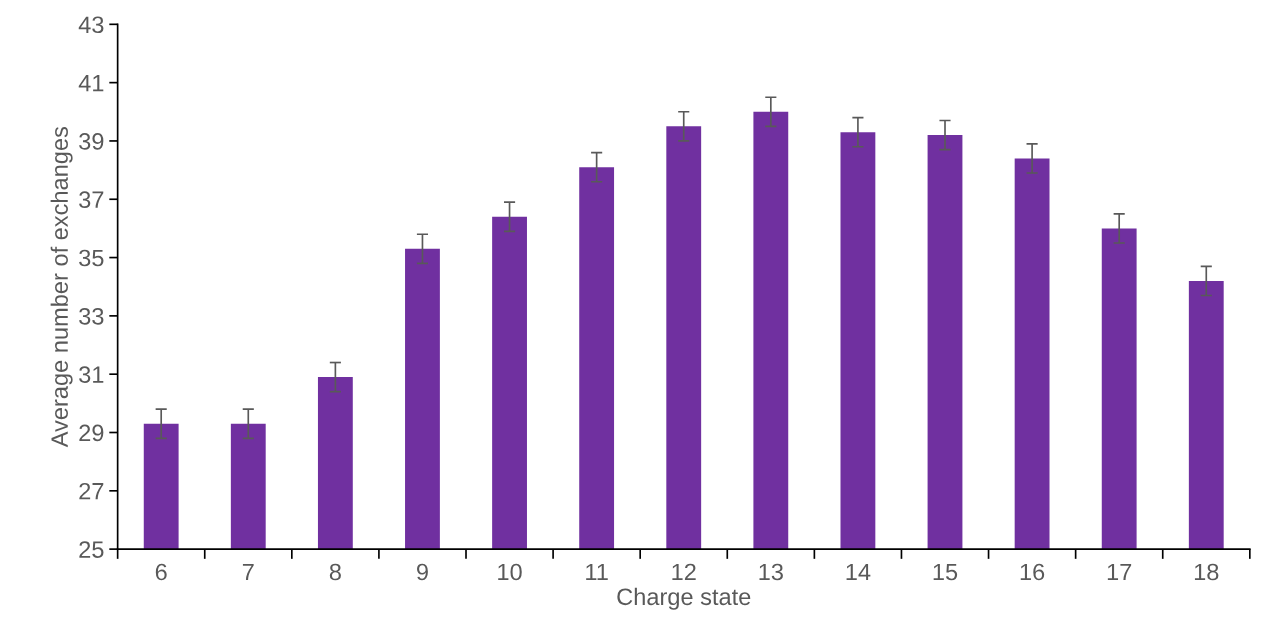 The height and width of the screenshot is (640, 1265). I want to click on x-tick-label: 7, so click(248, 572).